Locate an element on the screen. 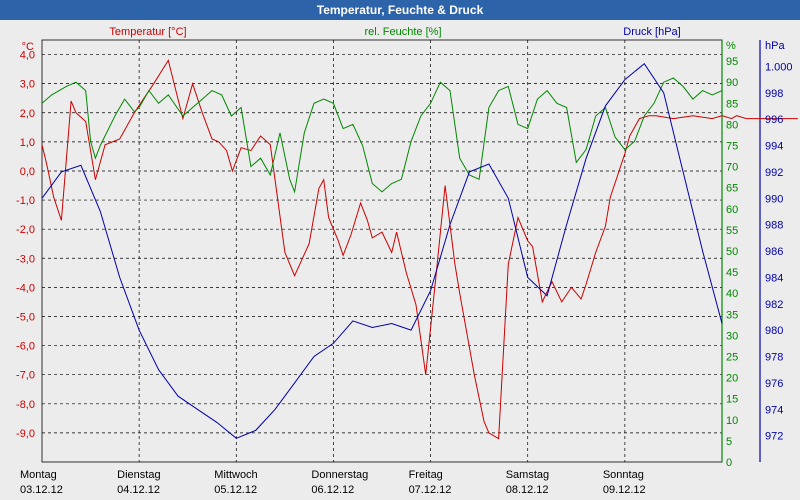 The image size is (800, 500). pressure-tick-label: 994 is located at coordinates (774, 147).